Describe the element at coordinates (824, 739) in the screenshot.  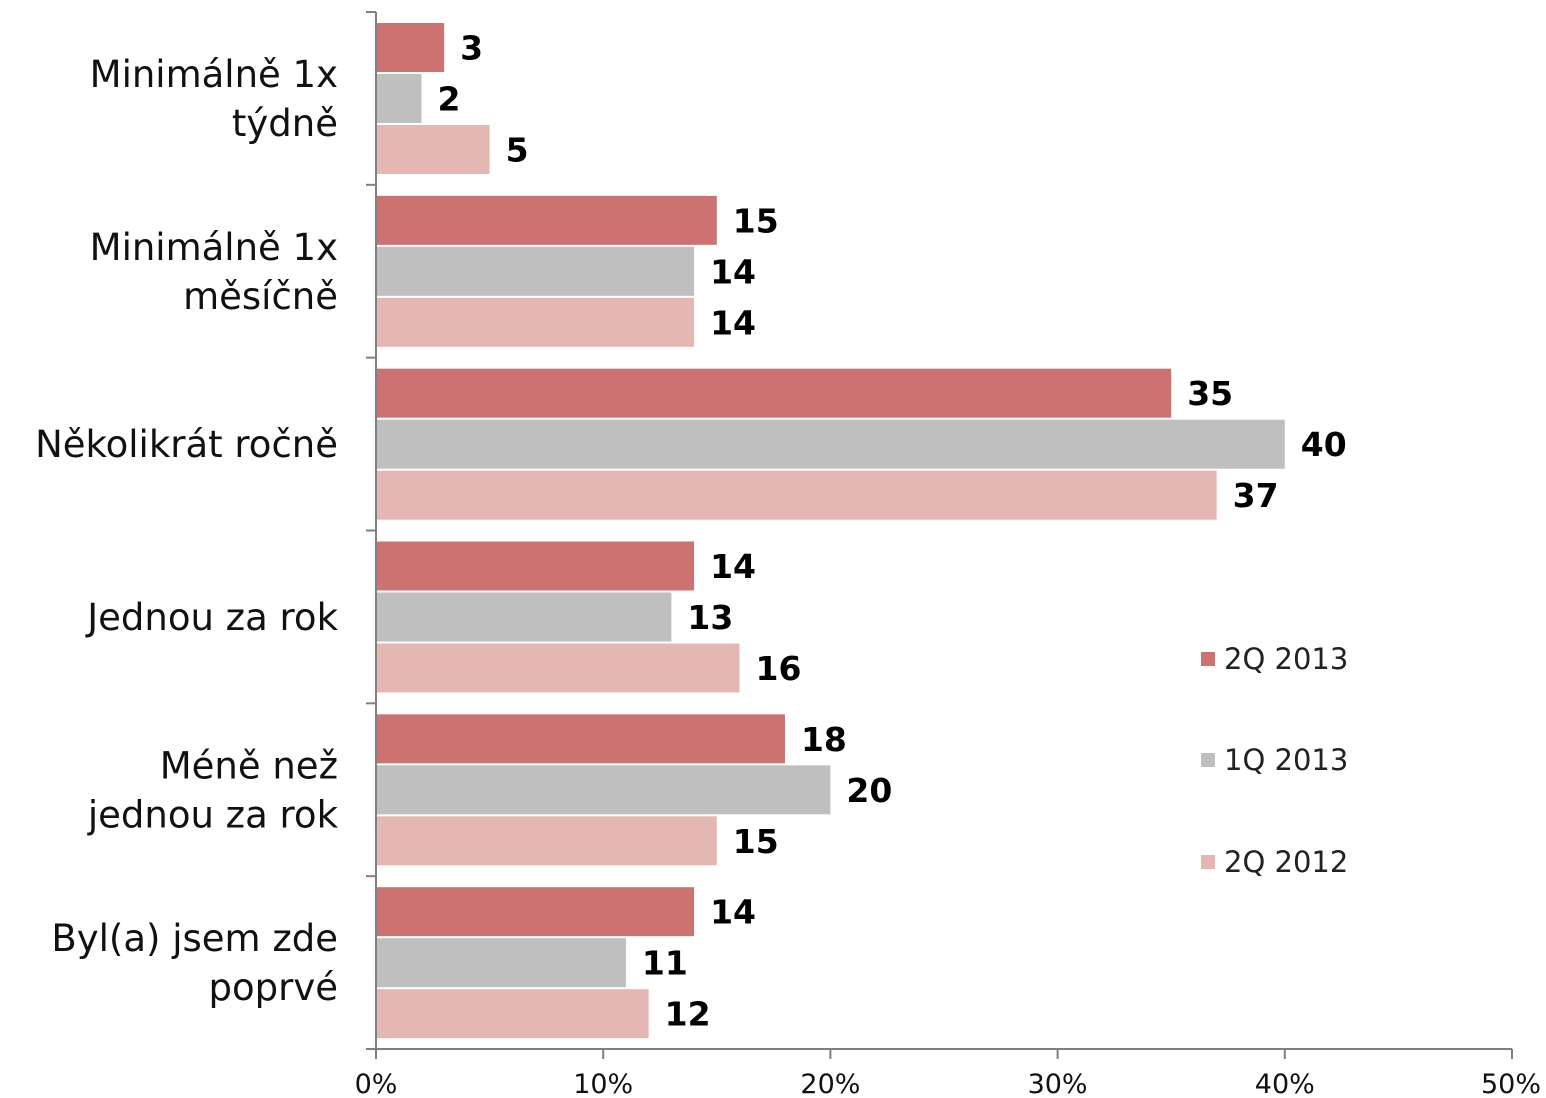
I see `data-label: 18` at that location.